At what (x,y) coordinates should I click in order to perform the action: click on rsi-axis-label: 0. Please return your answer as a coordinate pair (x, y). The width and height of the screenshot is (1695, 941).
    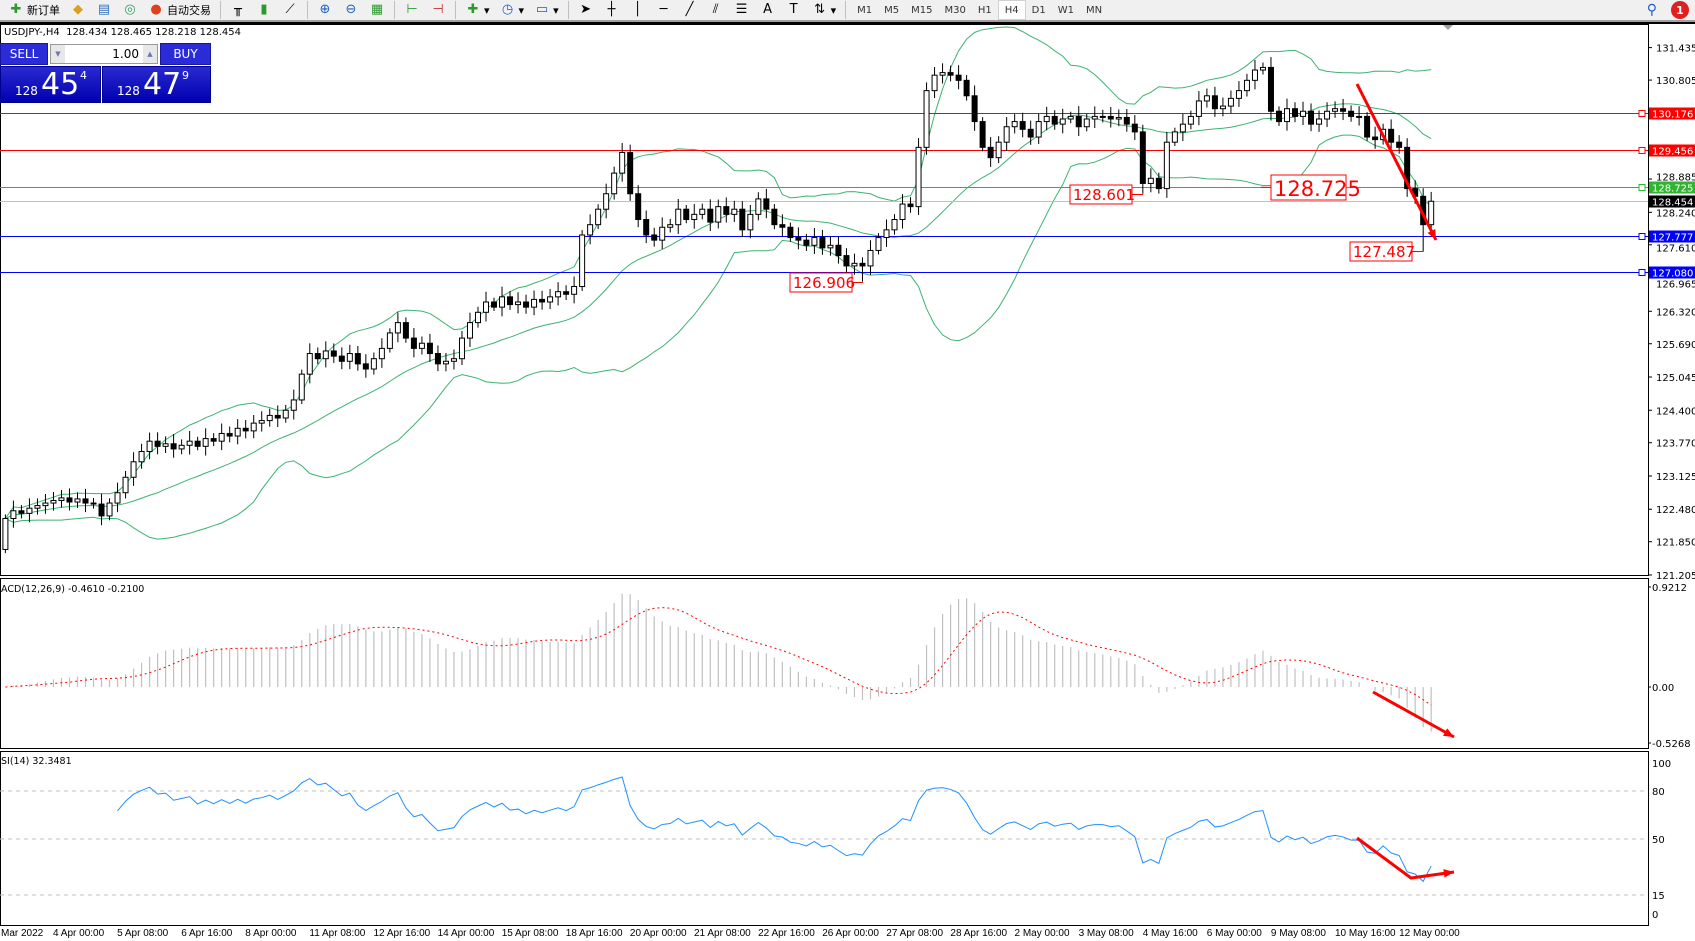
    Looking at the image, I should click on (1655, 915).